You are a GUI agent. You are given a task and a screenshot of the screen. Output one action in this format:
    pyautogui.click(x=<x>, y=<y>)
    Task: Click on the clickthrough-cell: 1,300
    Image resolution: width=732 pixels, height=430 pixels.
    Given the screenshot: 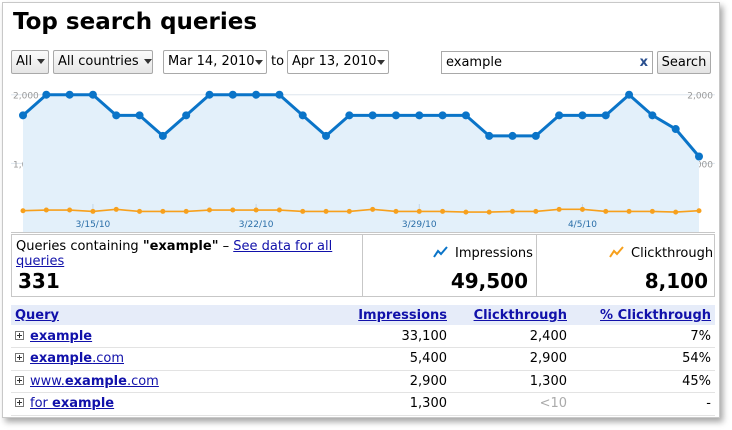 What is the action you would take?
    pyautogui.click(x=511, y=381)
    